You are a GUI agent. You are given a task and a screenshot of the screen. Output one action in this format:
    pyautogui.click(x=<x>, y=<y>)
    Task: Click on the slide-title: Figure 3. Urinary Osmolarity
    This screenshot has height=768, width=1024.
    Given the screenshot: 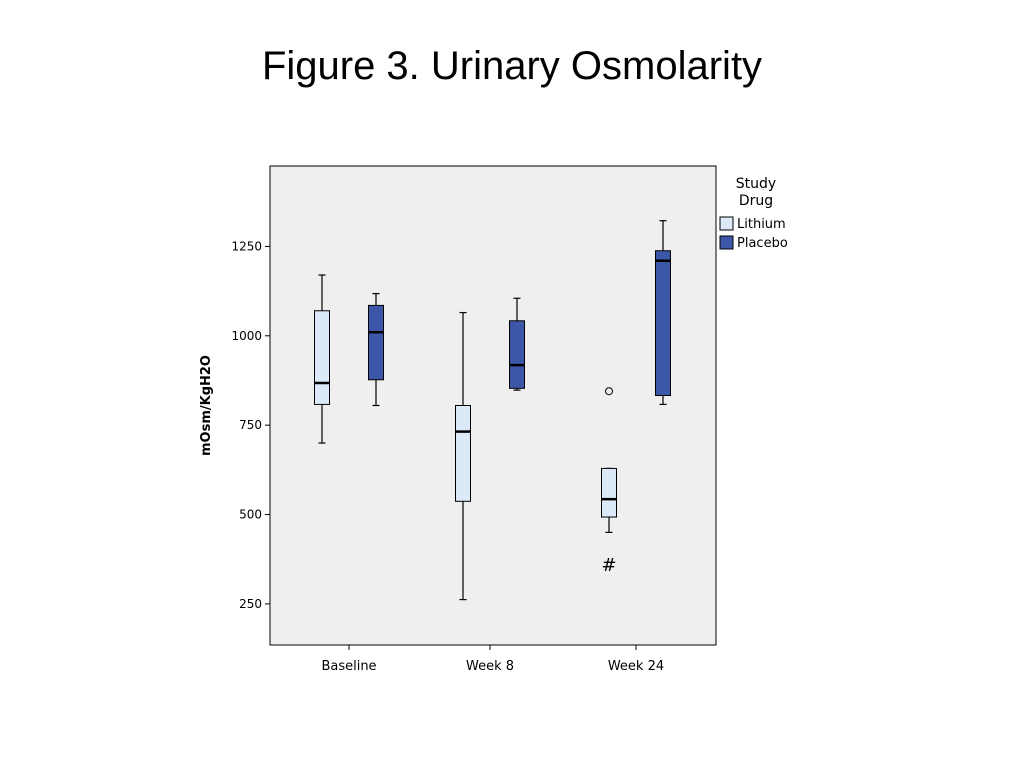 What is the action you would take?
    pyautogui.click(x=512, y=66)
    